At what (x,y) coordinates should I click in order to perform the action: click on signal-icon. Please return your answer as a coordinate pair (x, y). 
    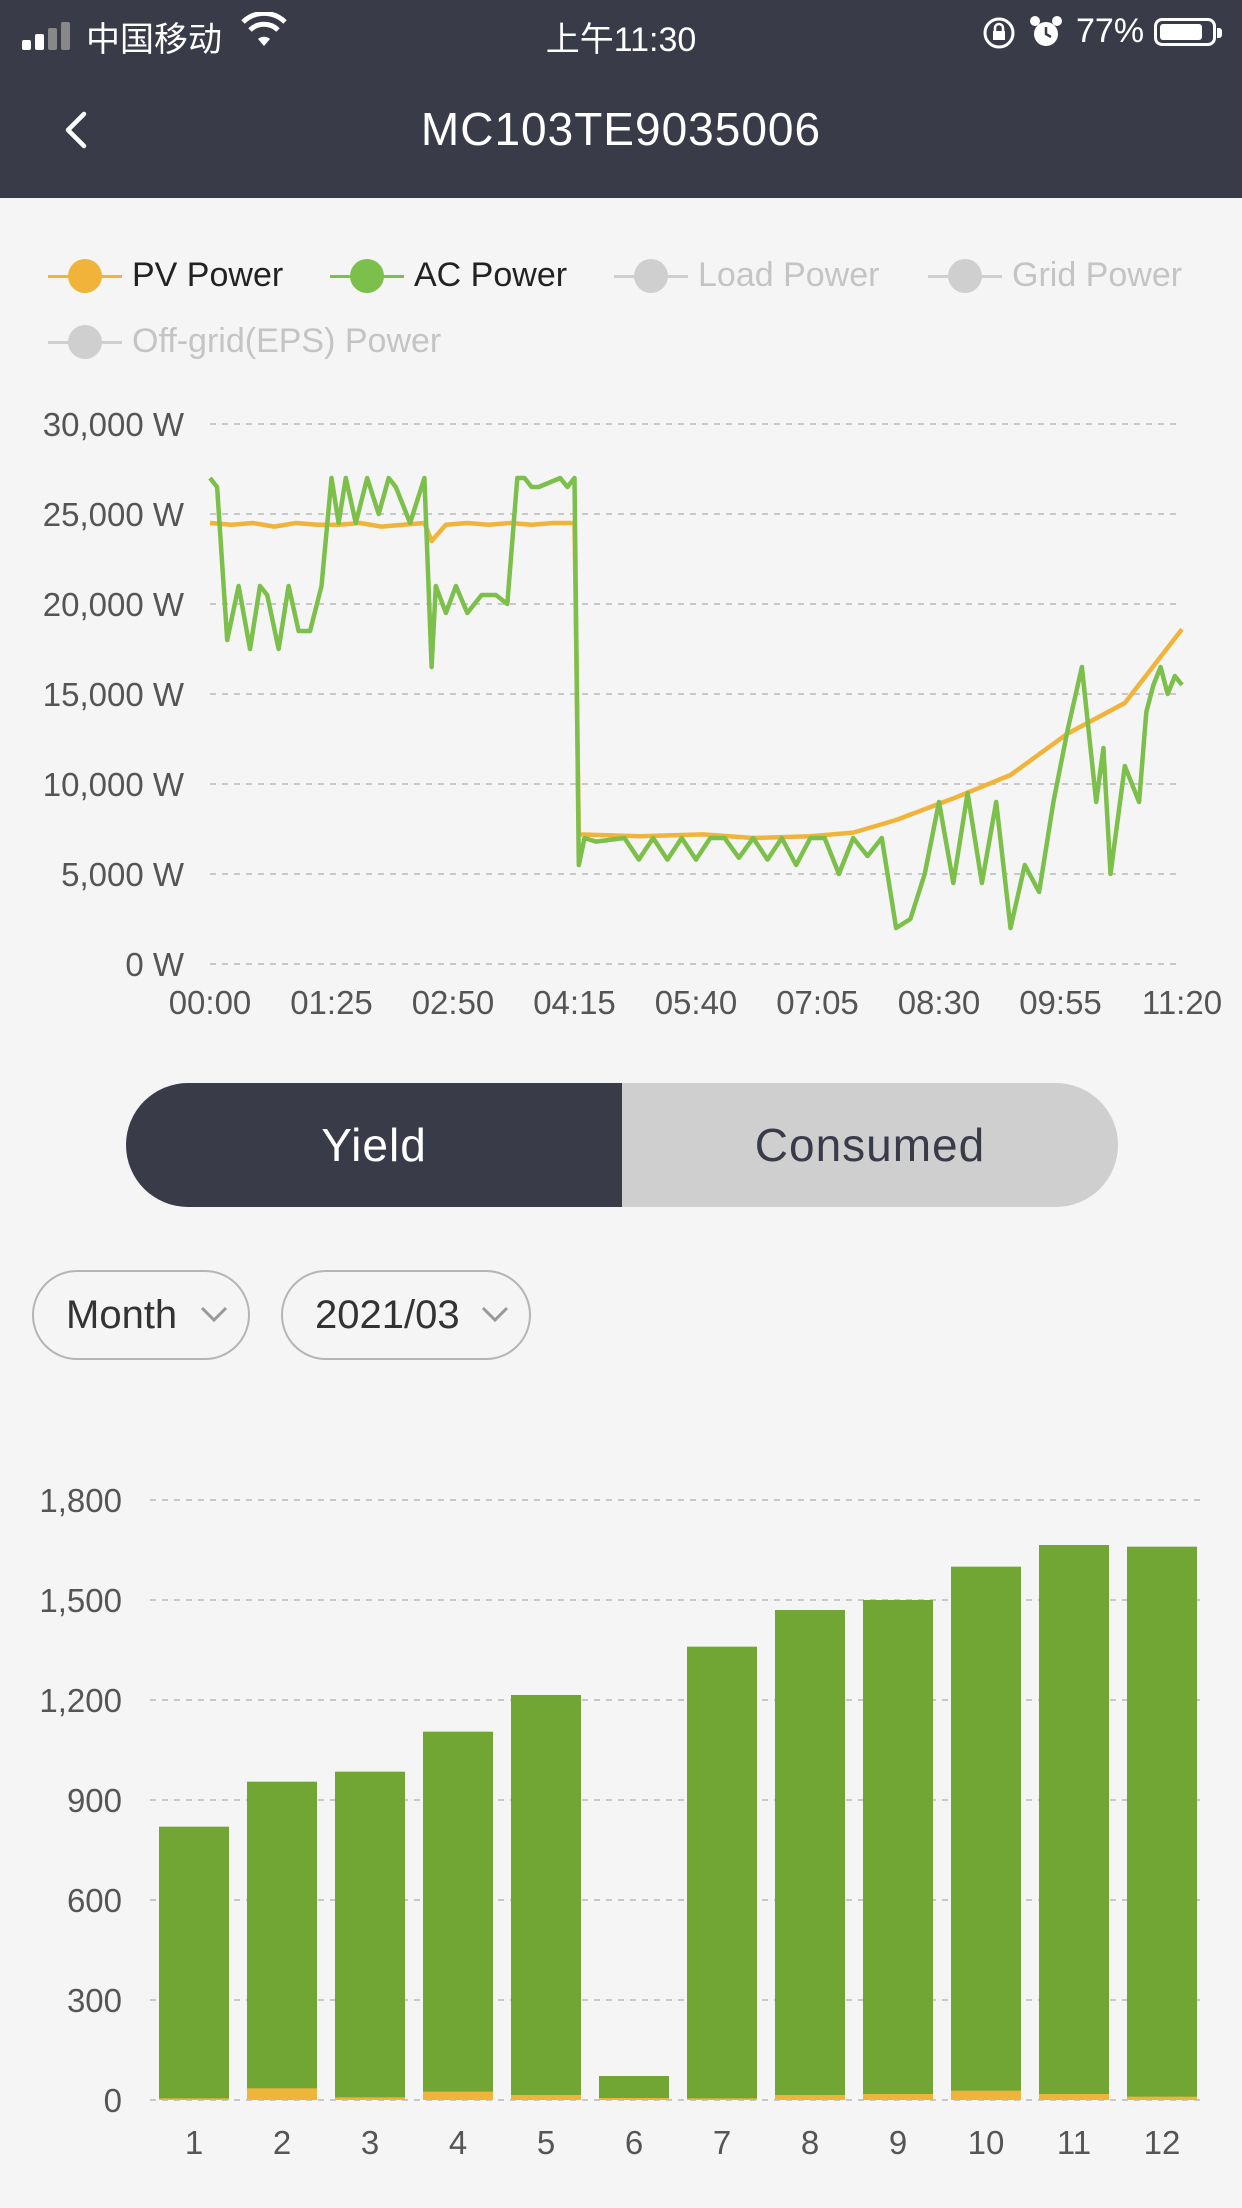
    Looking at the image, I should click on (48, 36).